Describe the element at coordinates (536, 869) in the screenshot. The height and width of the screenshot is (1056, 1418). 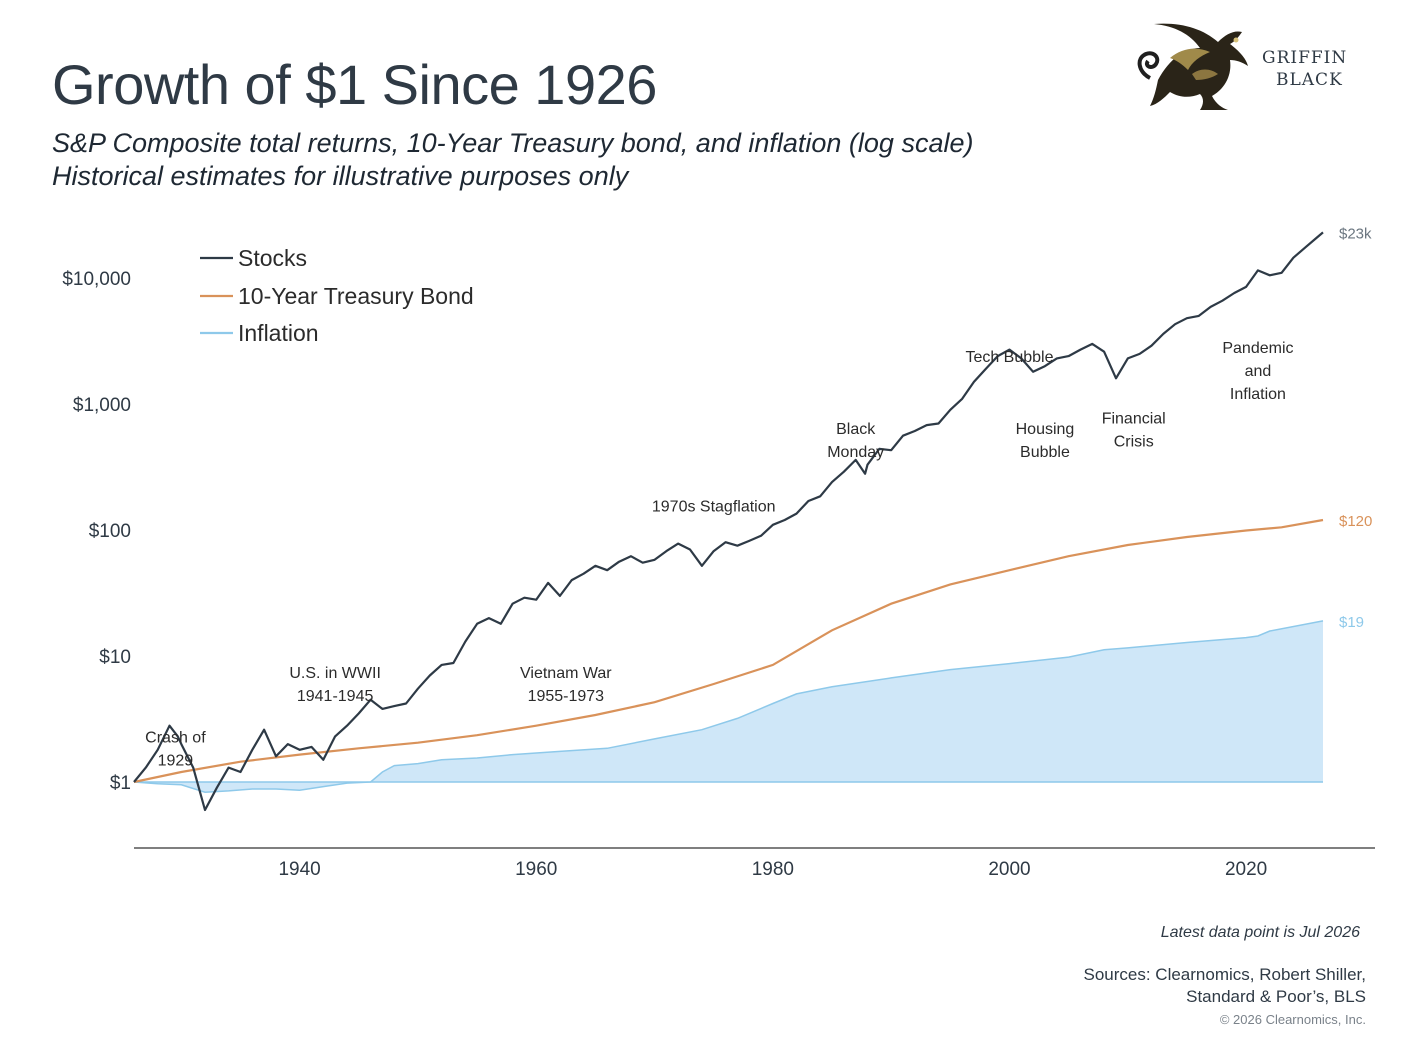
I see `x-tick-label: 1960` at that location.